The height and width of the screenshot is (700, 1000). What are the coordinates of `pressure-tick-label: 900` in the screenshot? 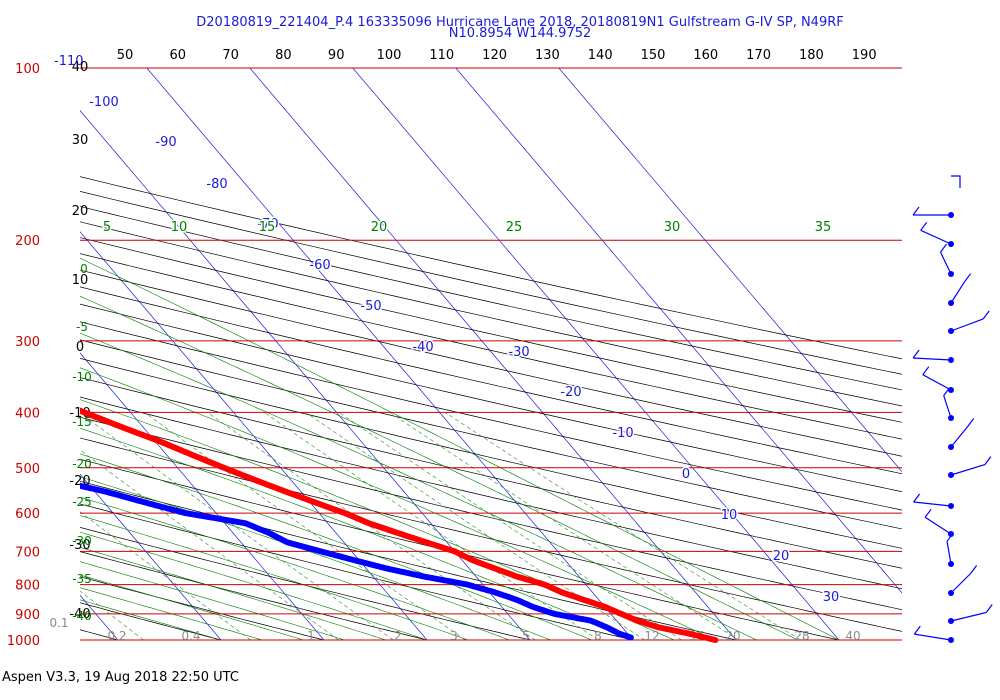 It's located at (27, 615).